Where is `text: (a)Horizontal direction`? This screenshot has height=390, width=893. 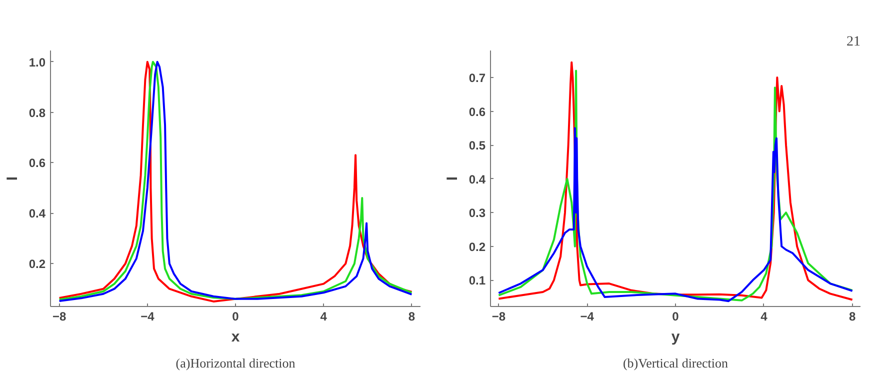
text: (a)Horizontal direction is located at coordinates (236, 363).